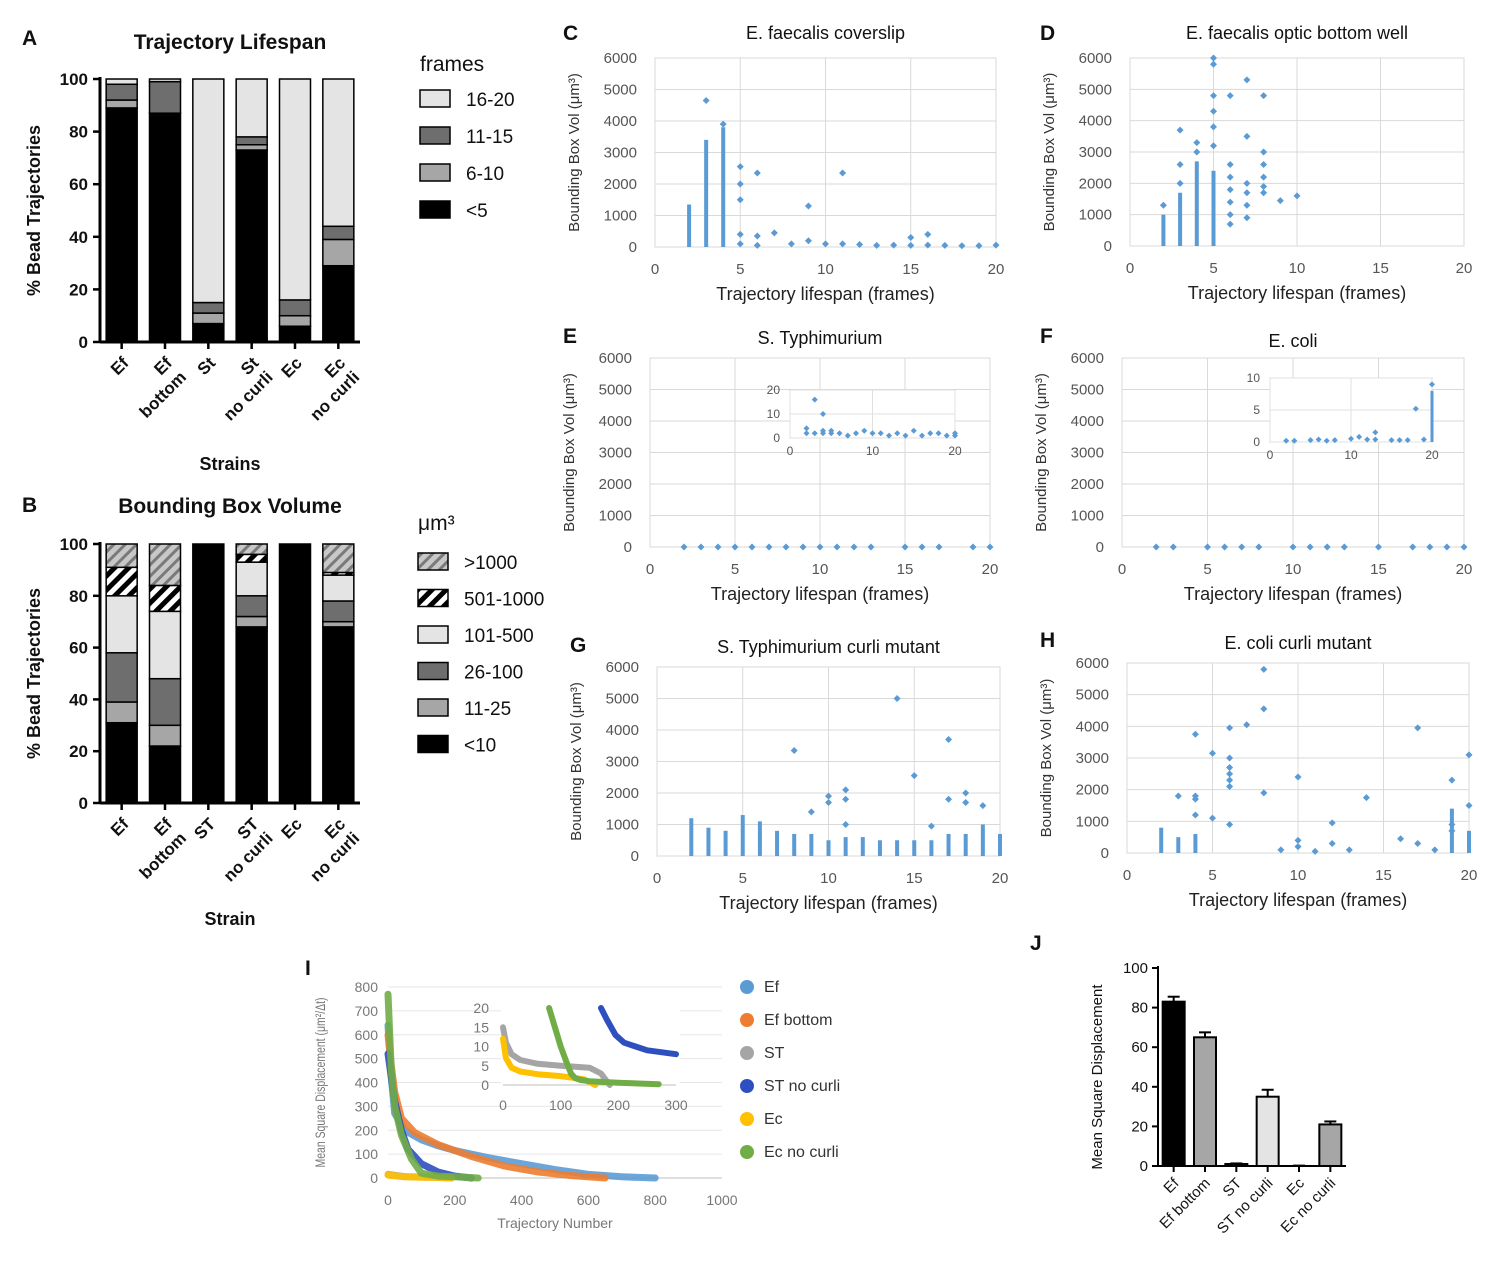 The image size is (1500, 1270). I want to click on inset-chart: 0 10 20 0 5 10, so click(1343, 416).